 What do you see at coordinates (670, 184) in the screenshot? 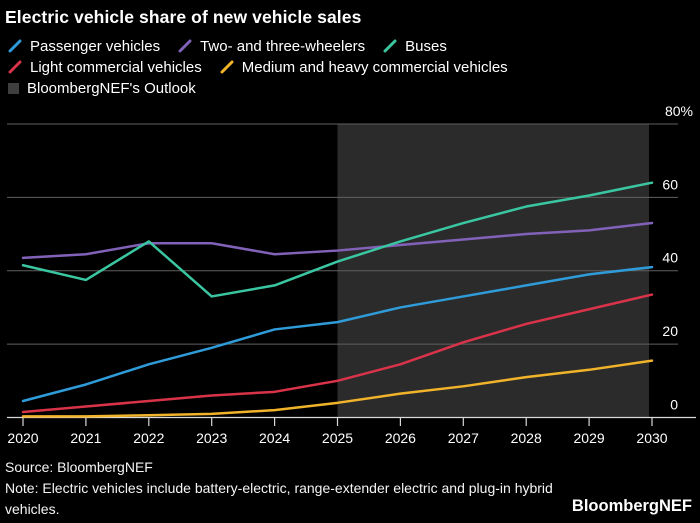
I see `y-tick-label-60: 60` at bounding box center [670, 184].